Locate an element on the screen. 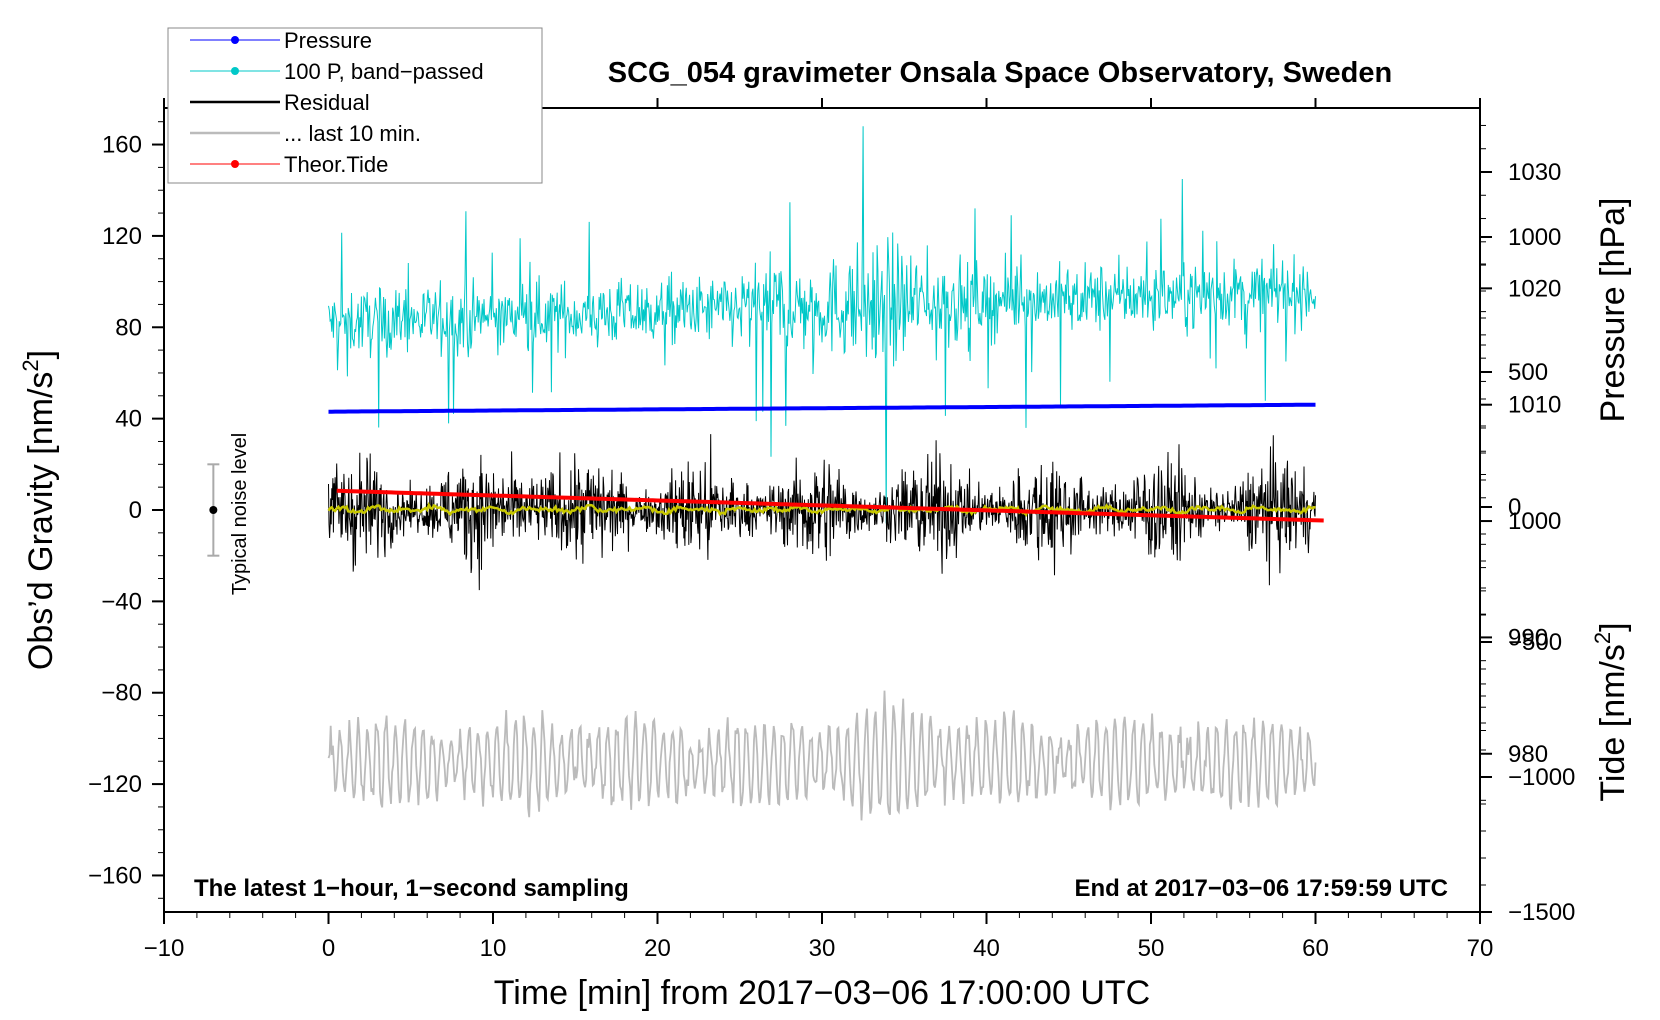 The width and height of the screenshot is (1660, 1020). tide-tick-label: −1500 is located at coordinates (1541, 912).